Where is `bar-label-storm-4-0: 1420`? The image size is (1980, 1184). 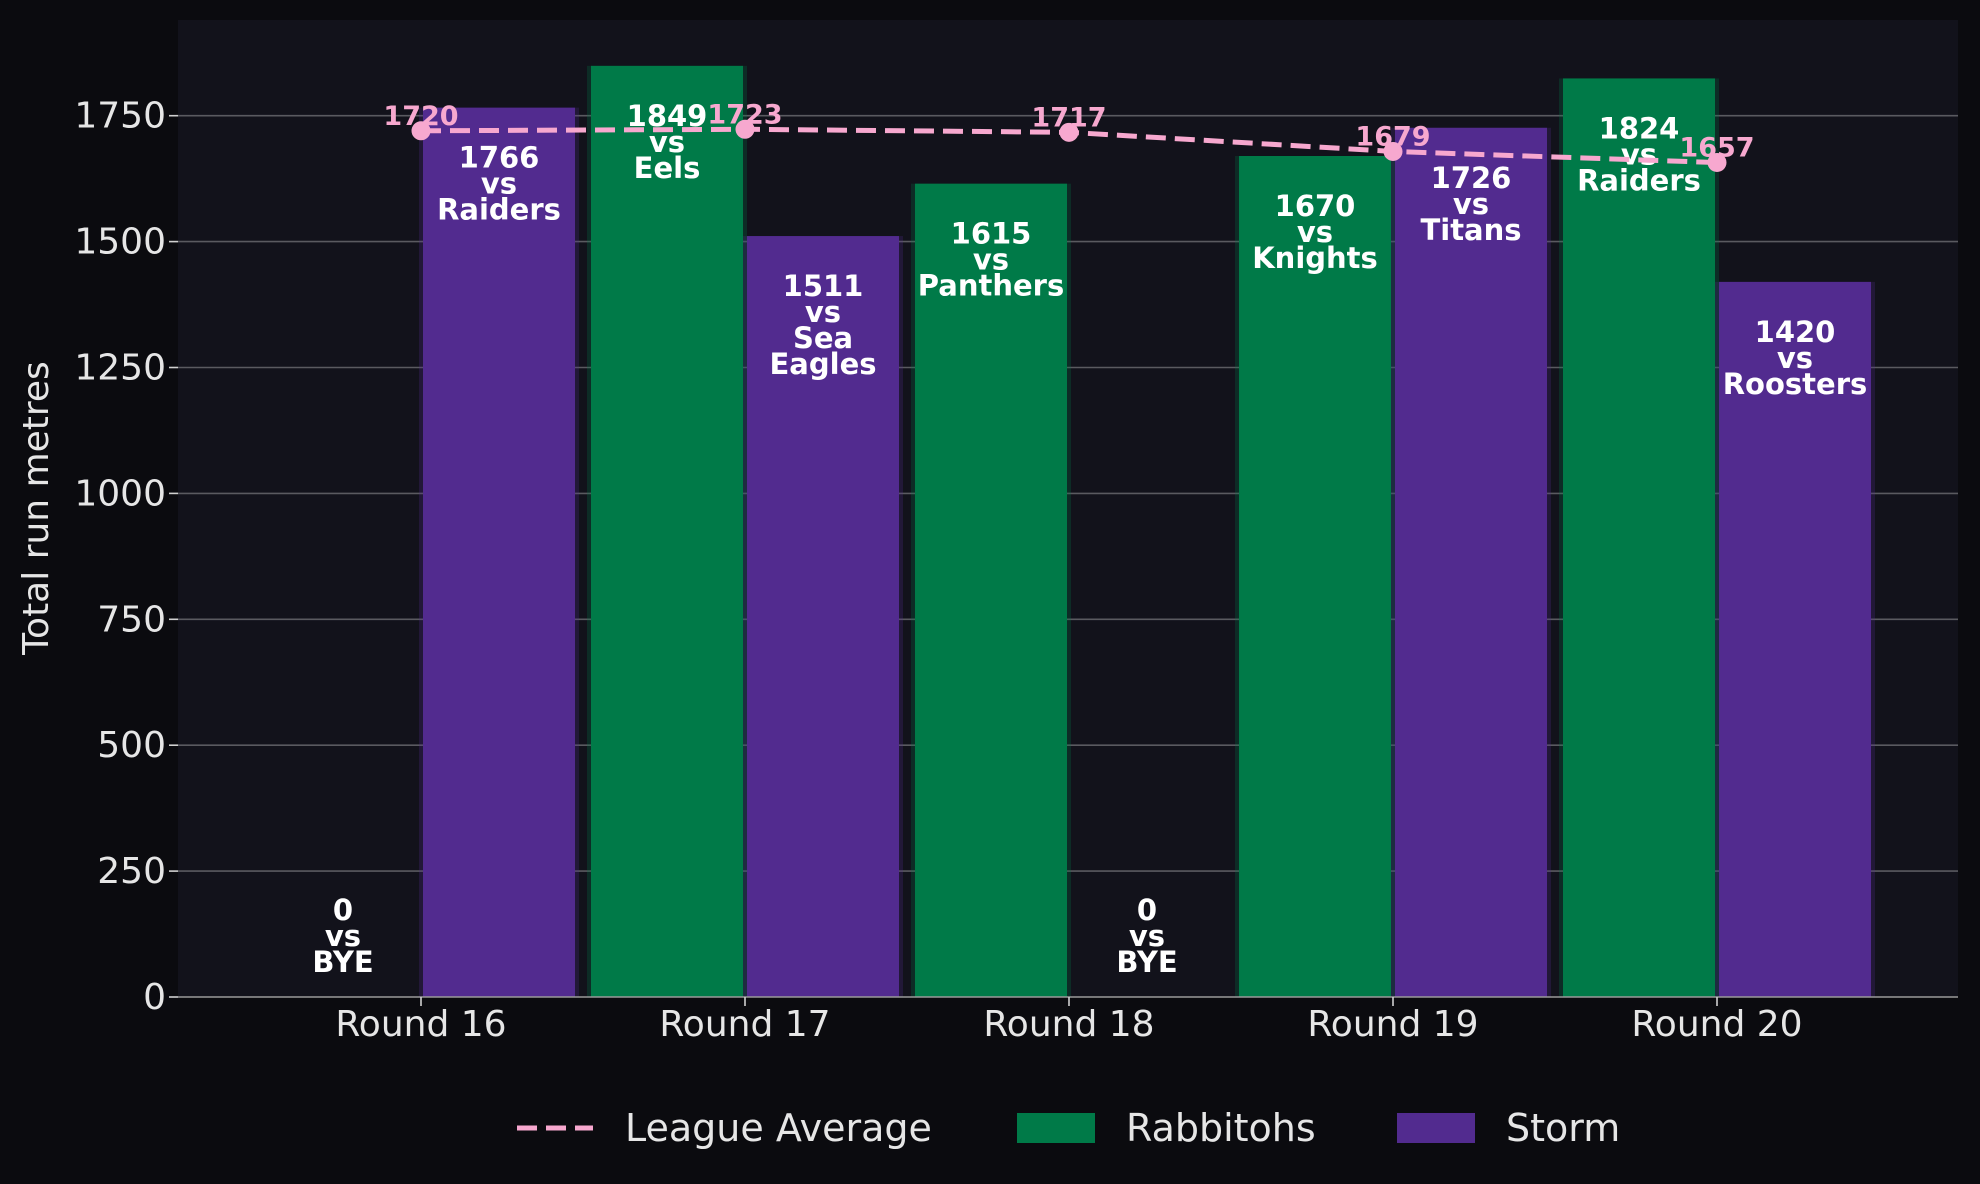
bar-label-storm-4-0: 1420 is located at coordinates (1795, 332).